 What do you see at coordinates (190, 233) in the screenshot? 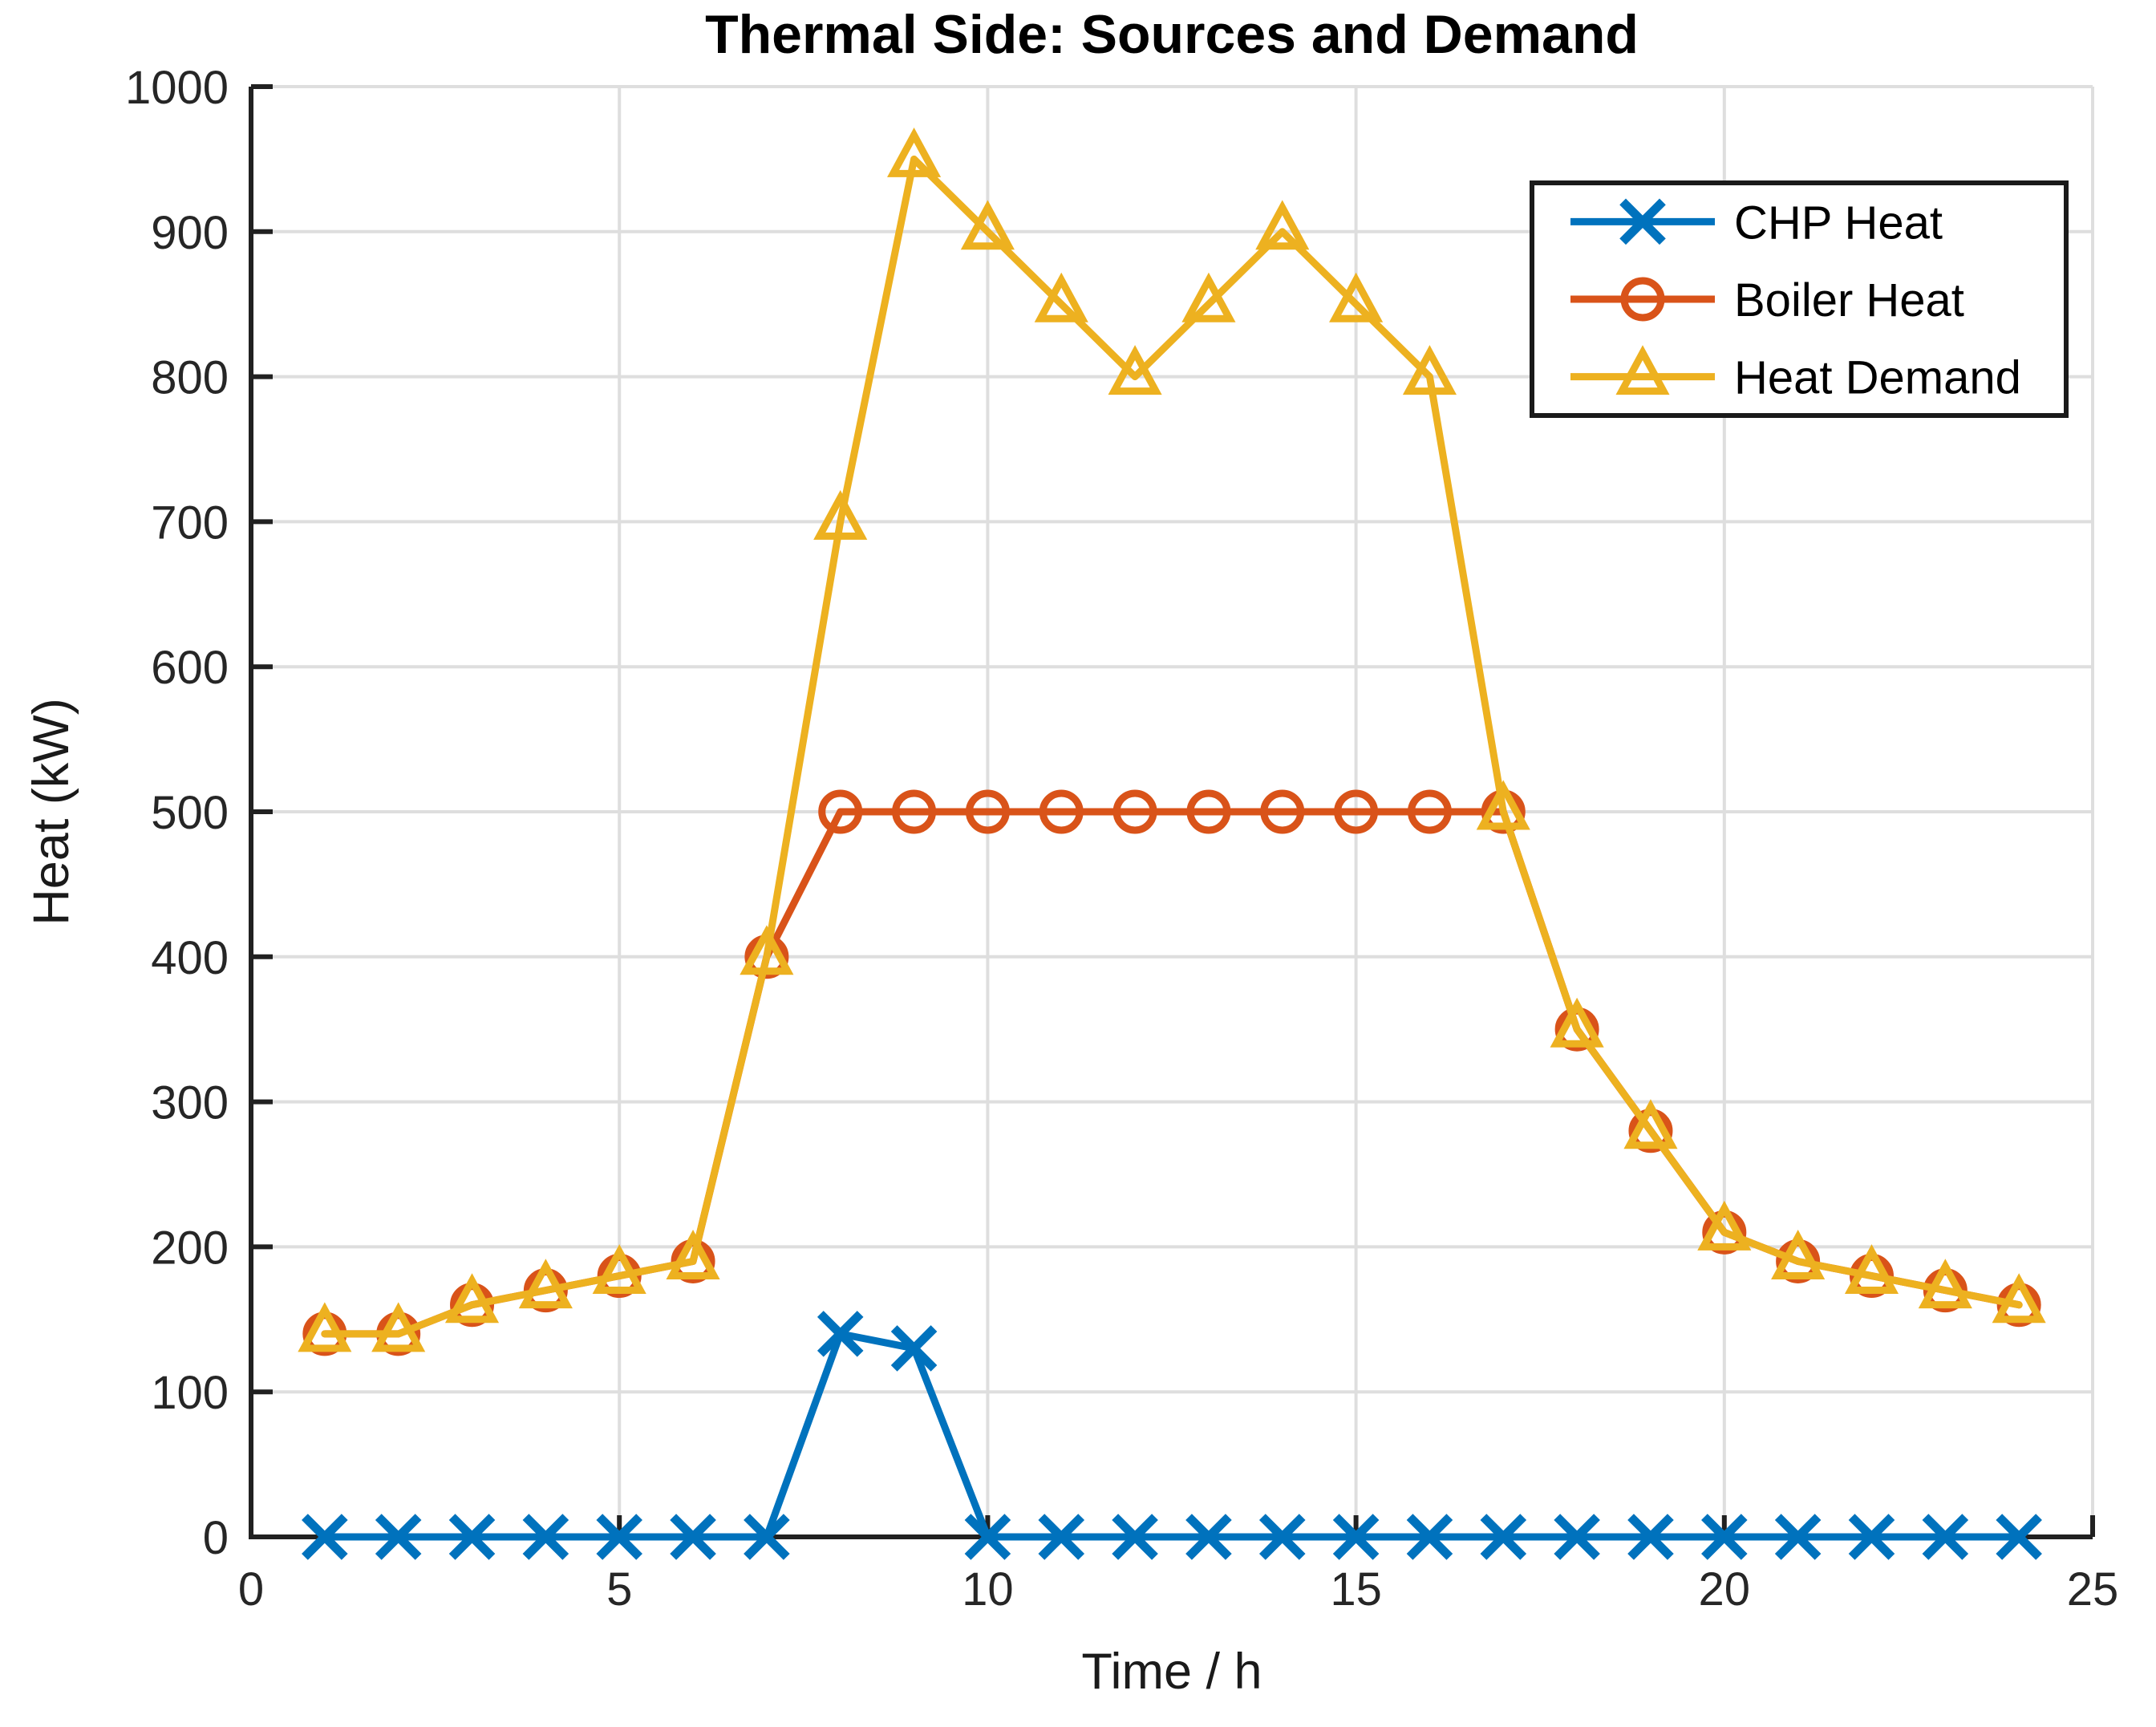
I see `y-tick-label: 900` at bounding box center [190, 233].